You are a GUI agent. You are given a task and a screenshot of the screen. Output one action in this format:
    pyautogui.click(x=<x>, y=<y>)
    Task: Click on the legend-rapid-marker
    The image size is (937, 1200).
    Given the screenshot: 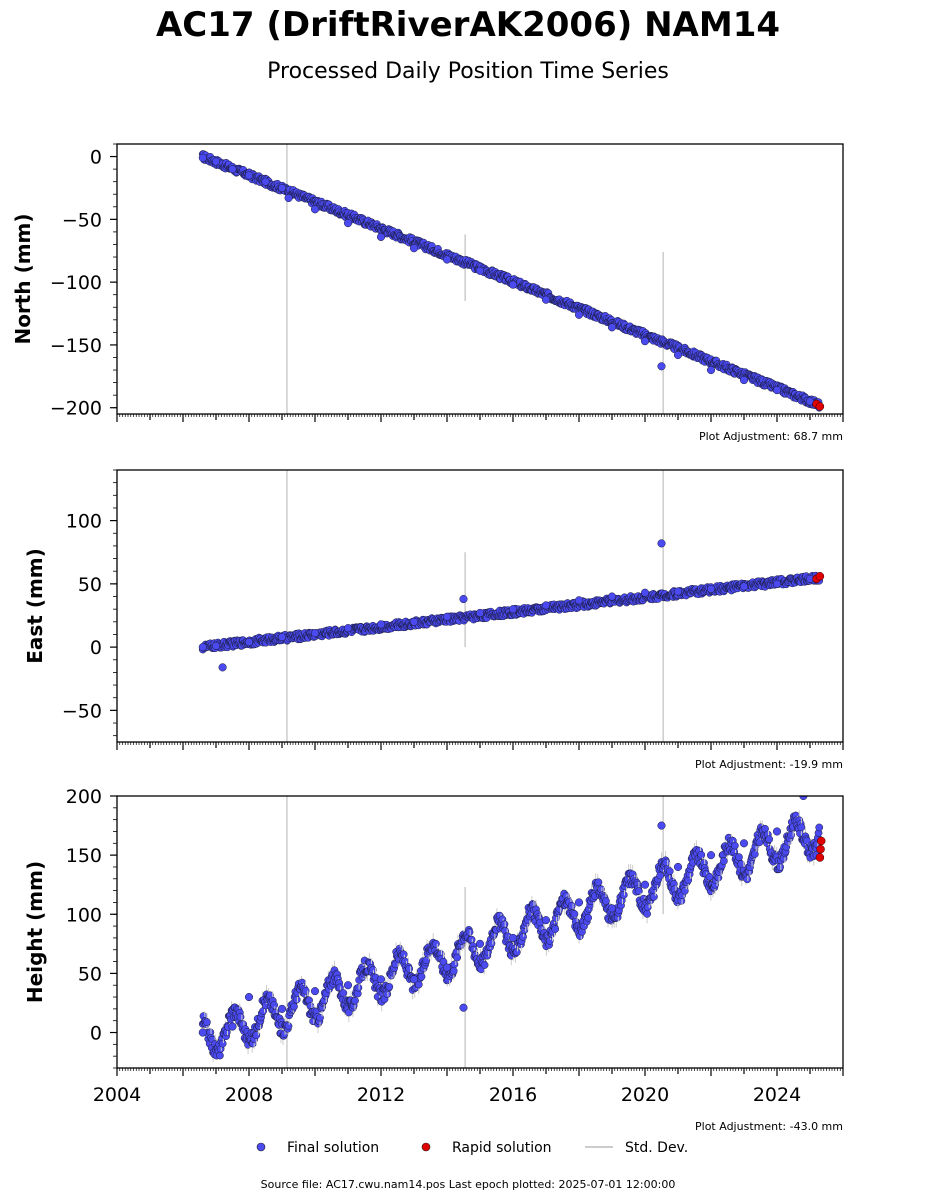 What is the action you would take?
    pyautogui.click(x=426, y=1147)
    